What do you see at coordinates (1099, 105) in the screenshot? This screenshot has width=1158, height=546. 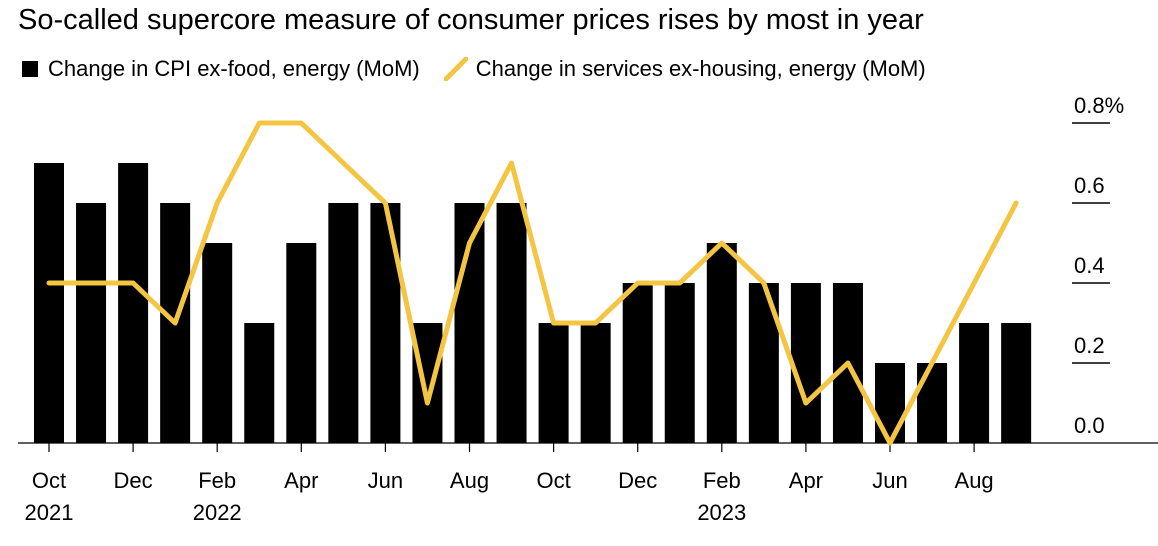 I see `y-tick-label-0: 0.8%` at bounding box center [1099, 105].